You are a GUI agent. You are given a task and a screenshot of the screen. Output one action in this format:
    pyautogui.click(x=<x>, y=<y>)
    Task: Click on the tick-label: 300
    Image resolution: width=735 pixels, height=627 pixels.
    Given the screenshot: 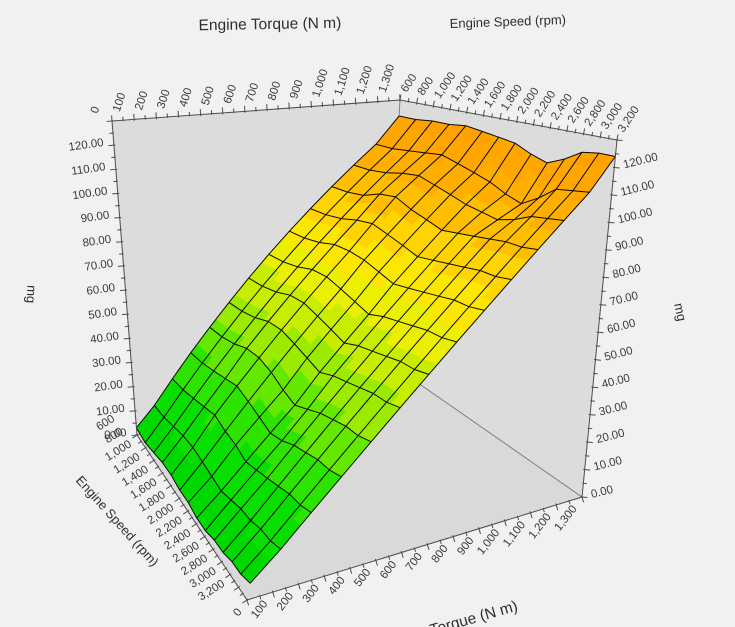 What is the action you would take?
    pyautogui.click(x=163, y=99)
    